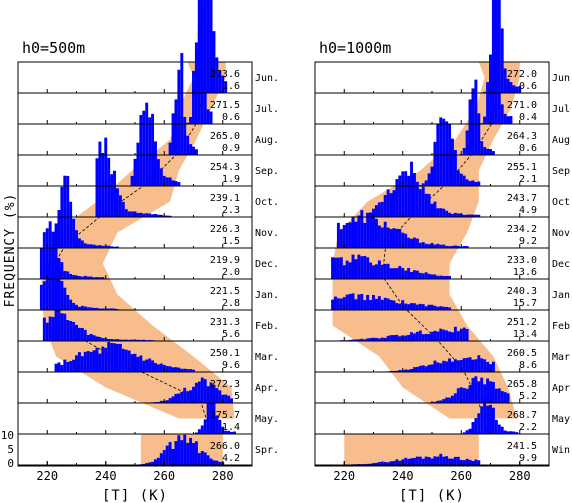  Describe the element at coordinates (528, 117) in the screenshot. I see `sd-label: 0.4` at that location.